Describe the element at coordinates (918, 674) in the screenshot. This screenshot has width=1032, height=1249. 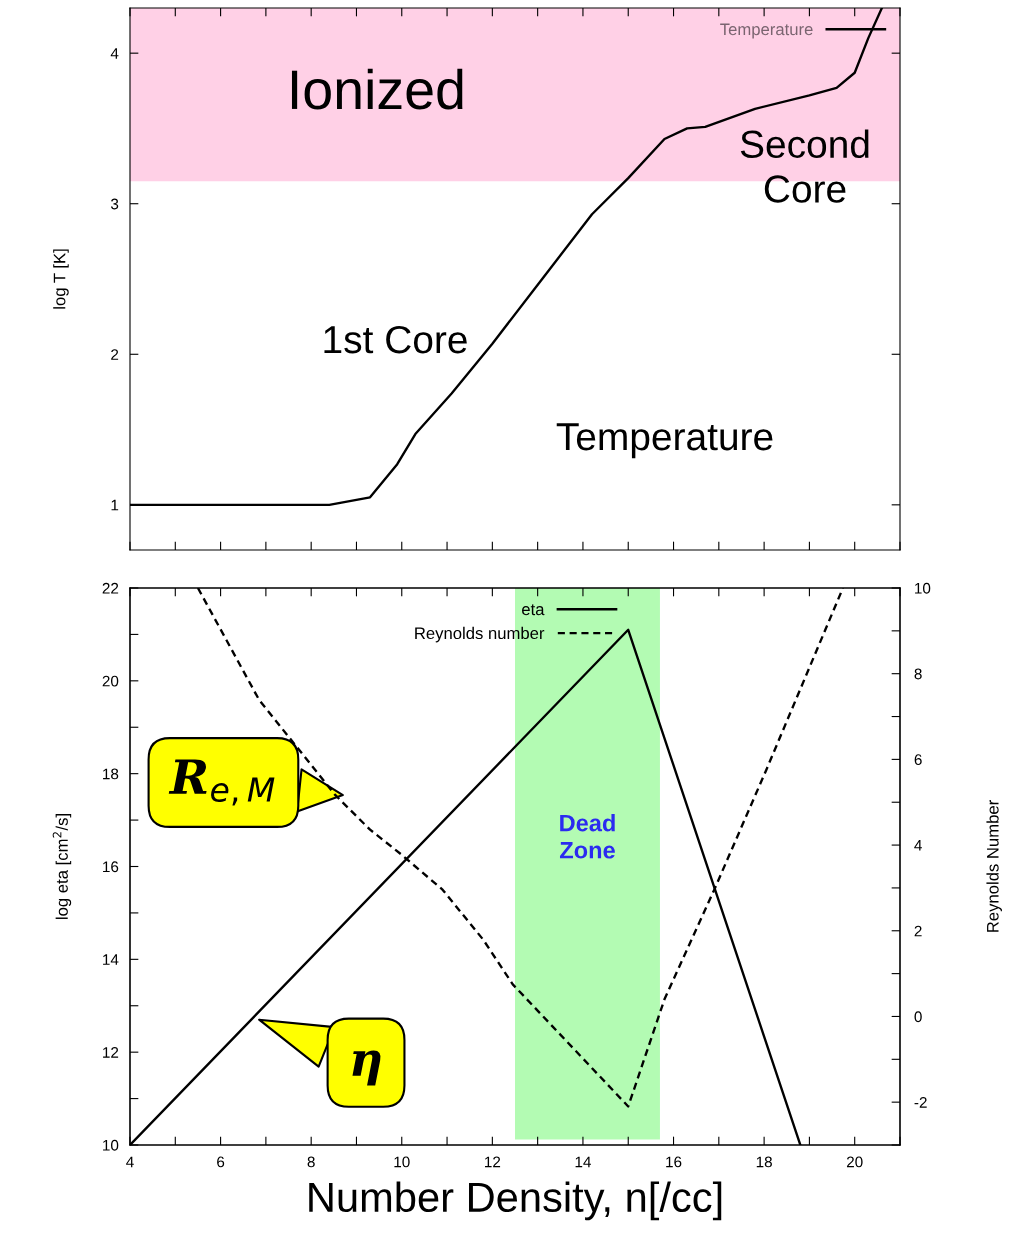
I see `y2-tick-label: 8` at that location.